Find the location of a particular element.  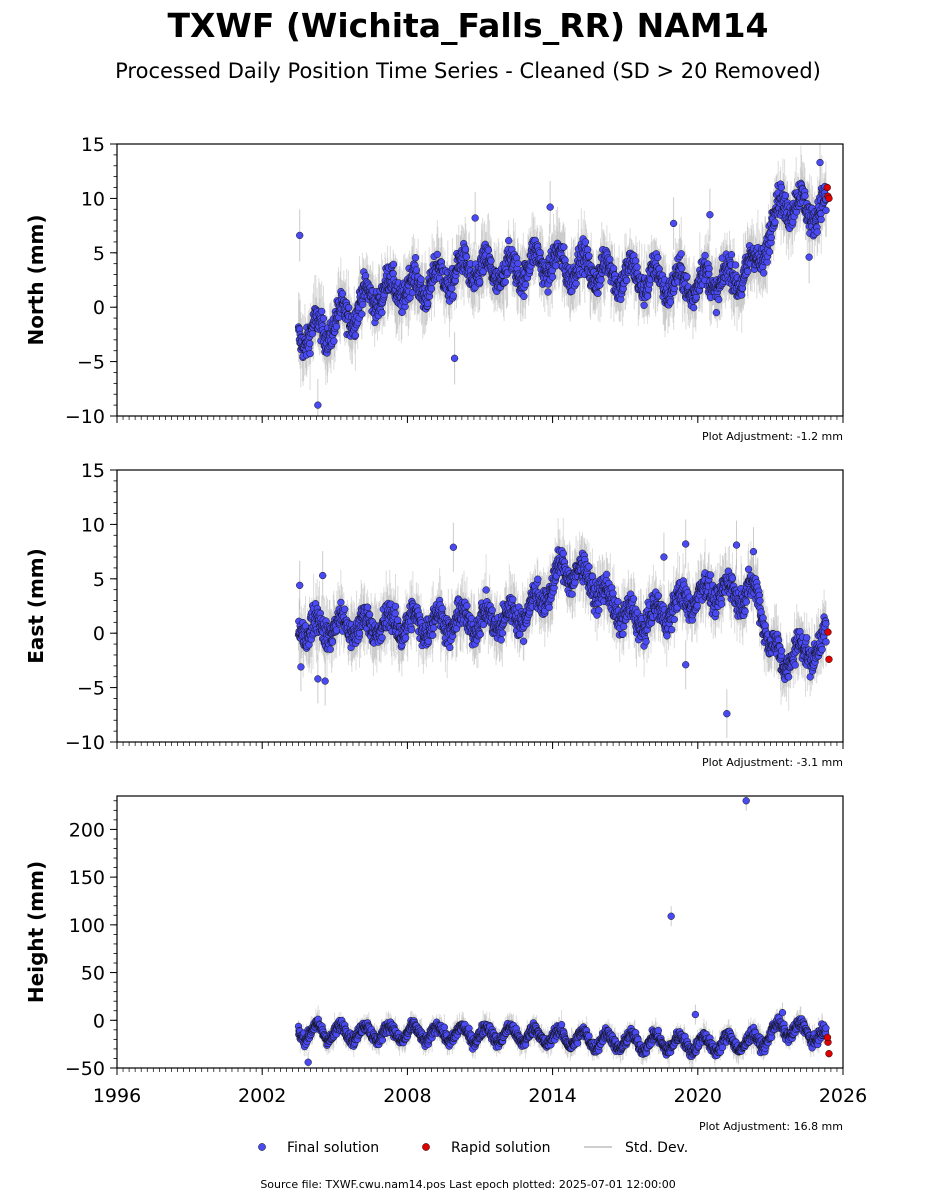

std-dev-bars is located at coordinates (562, 280).